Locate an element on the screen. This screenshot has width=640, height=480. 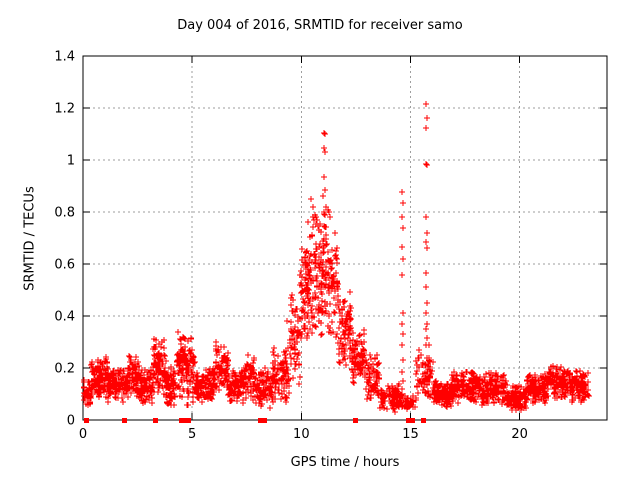
x-tick-label: 5 is located at coordinates (192, 434).